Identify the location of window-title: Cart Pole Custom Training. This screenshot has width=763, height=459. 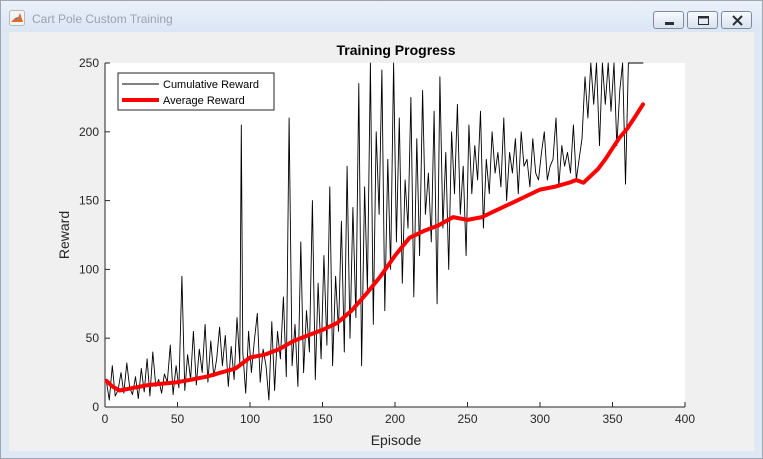
(102, 19).